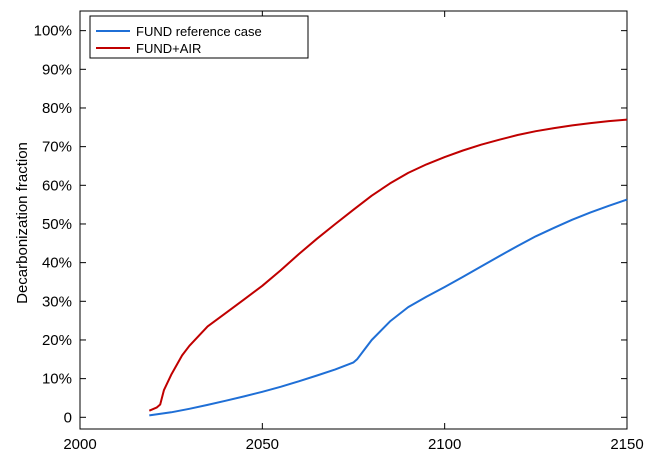  Describe the element at coordinates (262, 444) in the screenshot. I see `x-tick-label: 2050` at that location.